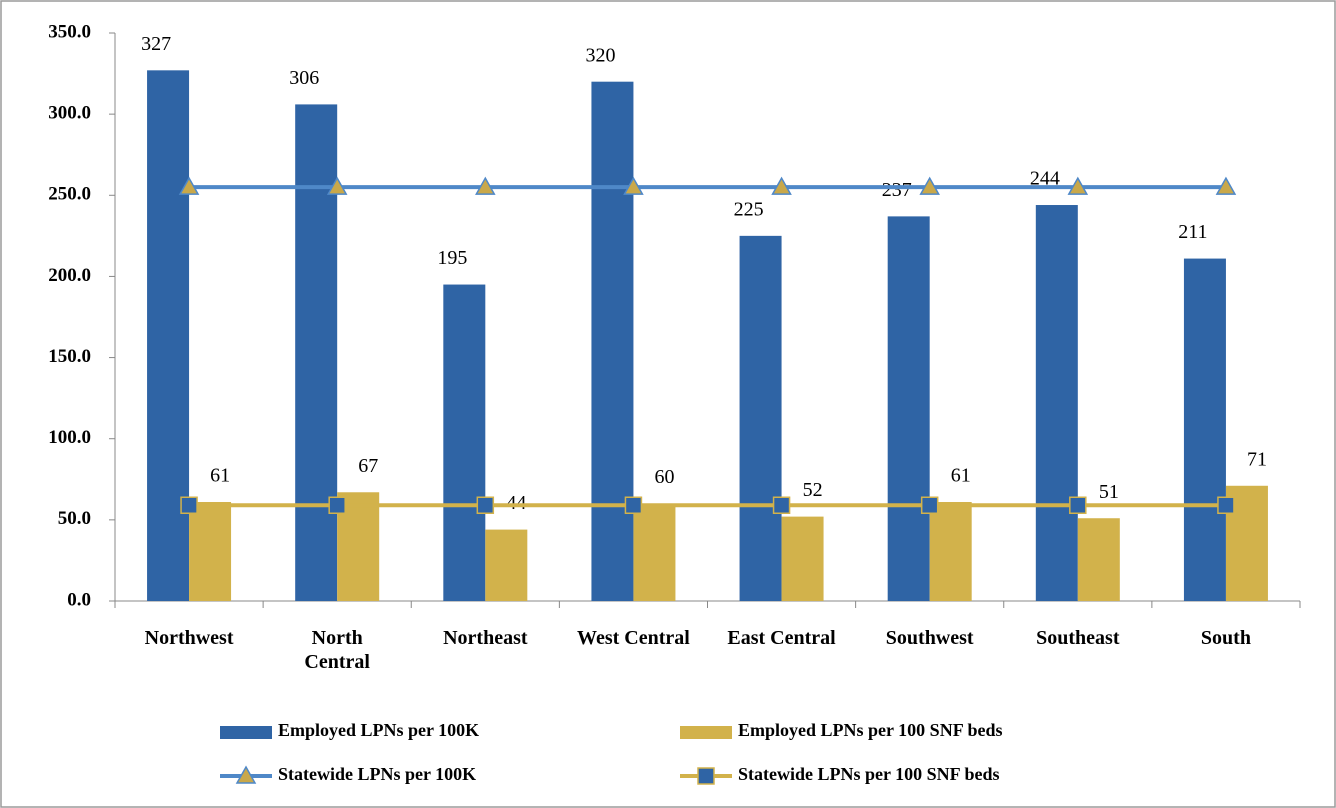 The image size is (1336, 808). I want to click on y-tick-label: 100.0, so click(69, 437).